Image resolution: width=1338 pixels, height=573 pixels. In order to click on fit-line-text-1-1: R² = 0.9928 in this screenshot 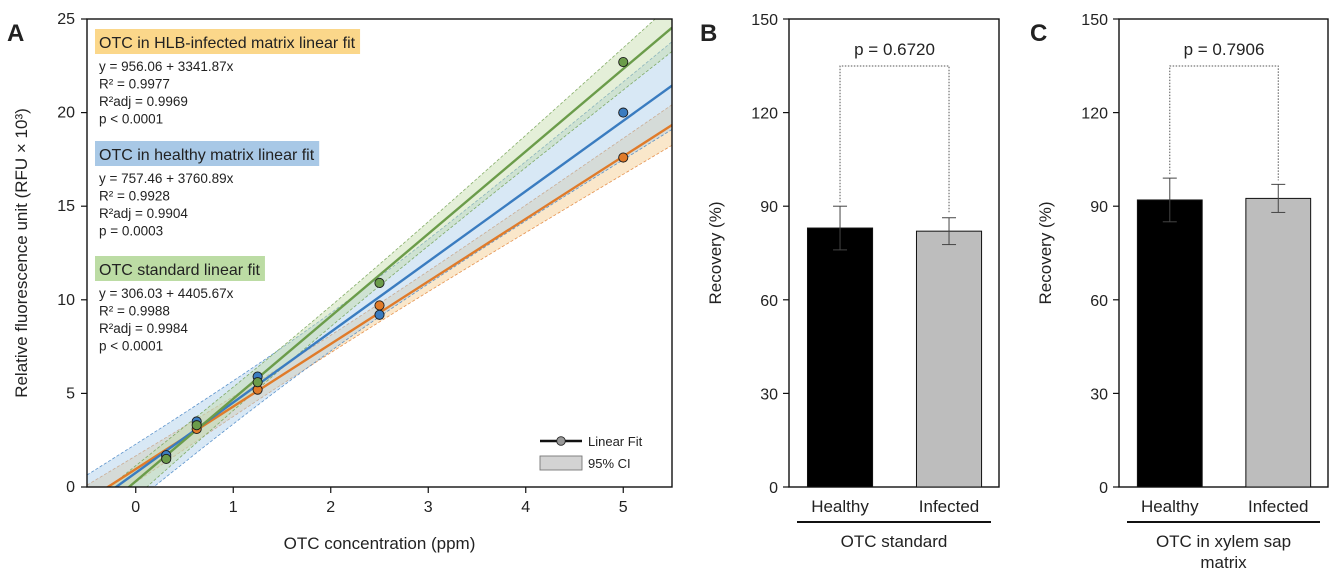, I will do `click(134, 196)`.